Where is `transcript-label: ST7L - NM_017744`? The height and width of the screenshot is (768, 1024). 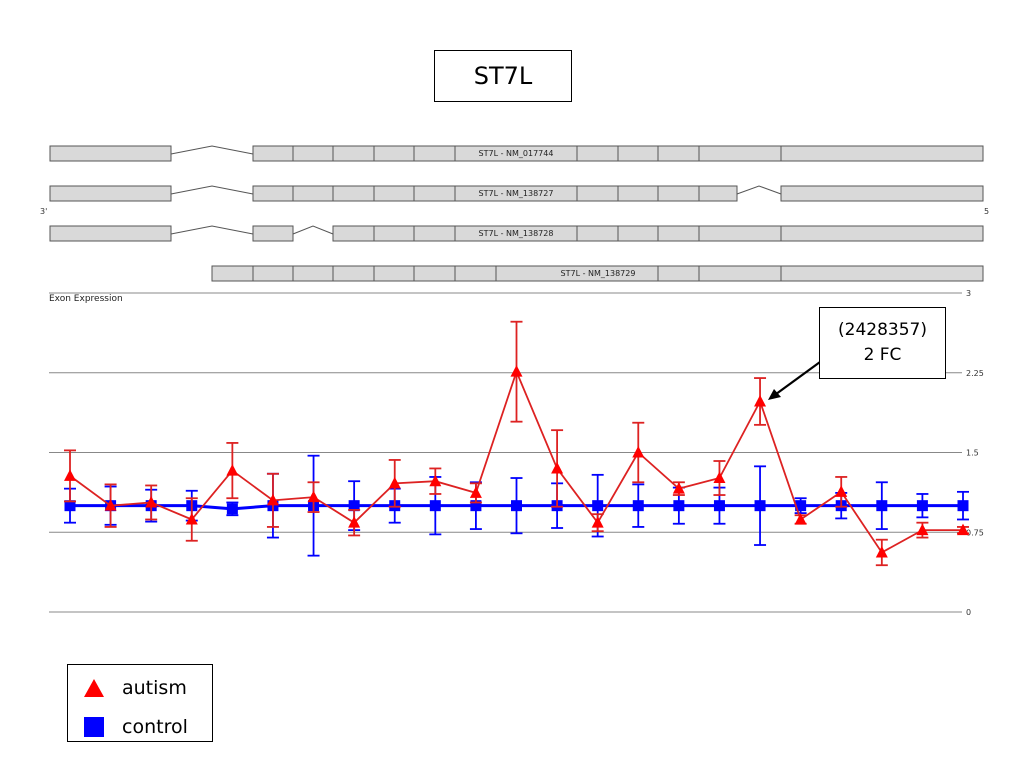 transcript-label: ST7L - NM_017744 is located at coordinates (516, 153).